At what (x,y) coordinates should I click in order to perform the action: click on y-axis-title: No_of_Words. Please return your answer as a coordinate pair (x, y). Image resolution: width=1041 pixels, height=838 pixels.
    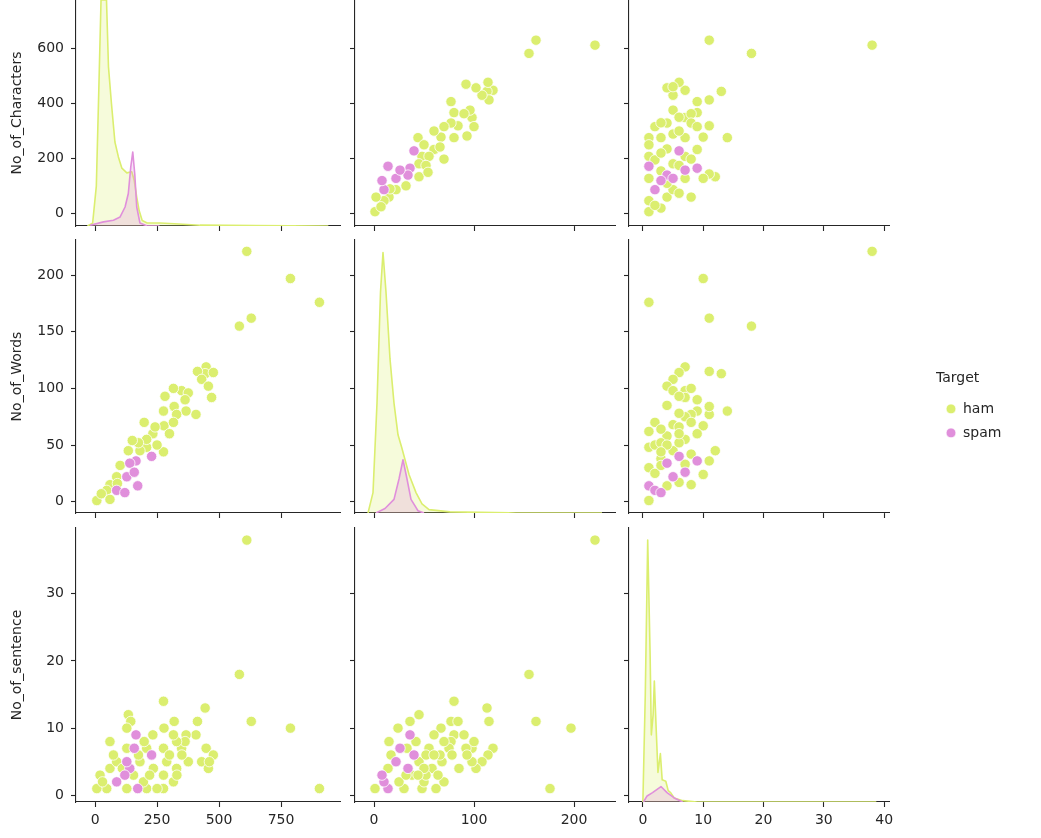
    Looking at the image, I should click on (16, 376).